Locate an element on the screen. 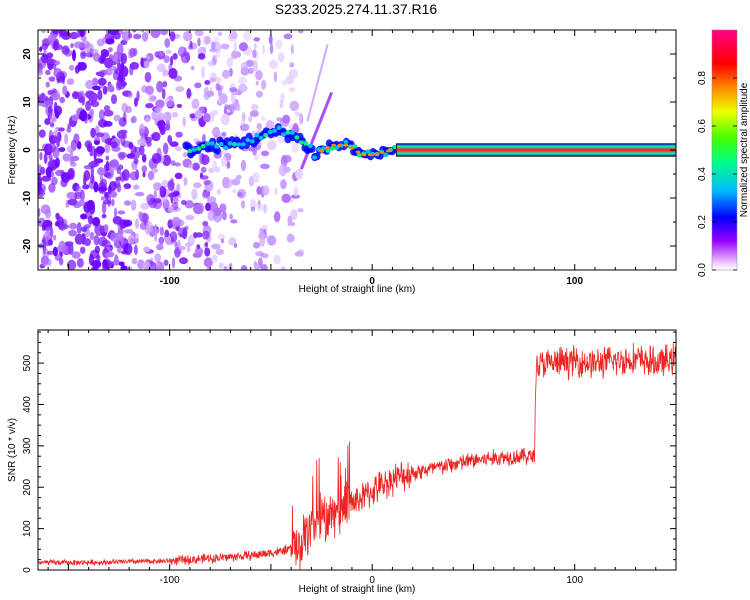 Image resolution: width=750 pixels, height=600 pixels. spectrogram-ridge is located at coordinates (429, 107).